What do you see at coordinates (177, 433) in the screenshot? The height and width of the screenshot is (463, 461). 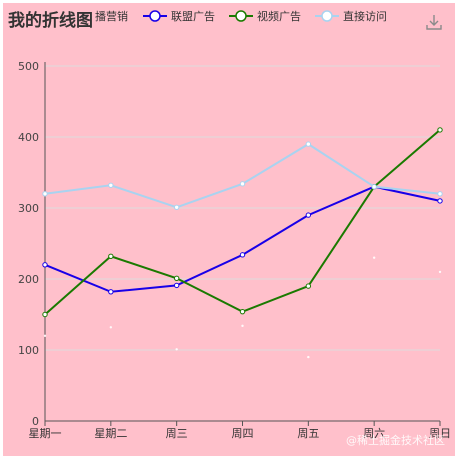 I see `x-tick-label: 周三` at bounding box center [177, 433].